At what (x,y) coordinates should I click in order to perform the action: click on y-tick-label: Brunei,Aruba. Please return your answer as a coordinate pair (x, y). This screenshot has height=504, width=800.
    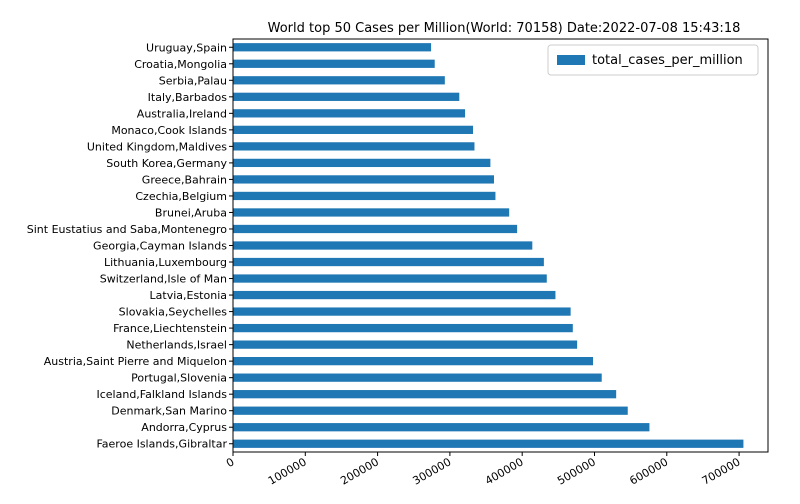
    Looking at the image, I should click on (191, 212).